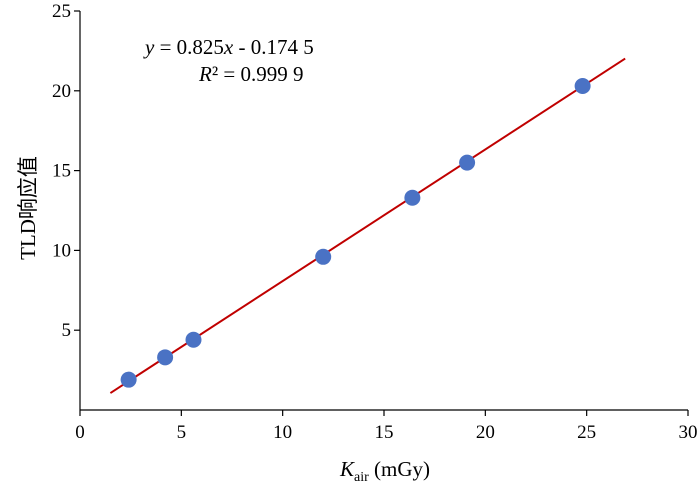  Describe the element at coordinates (67, 330) in the screenshot. I see `y-tick-label: 5` at that location.